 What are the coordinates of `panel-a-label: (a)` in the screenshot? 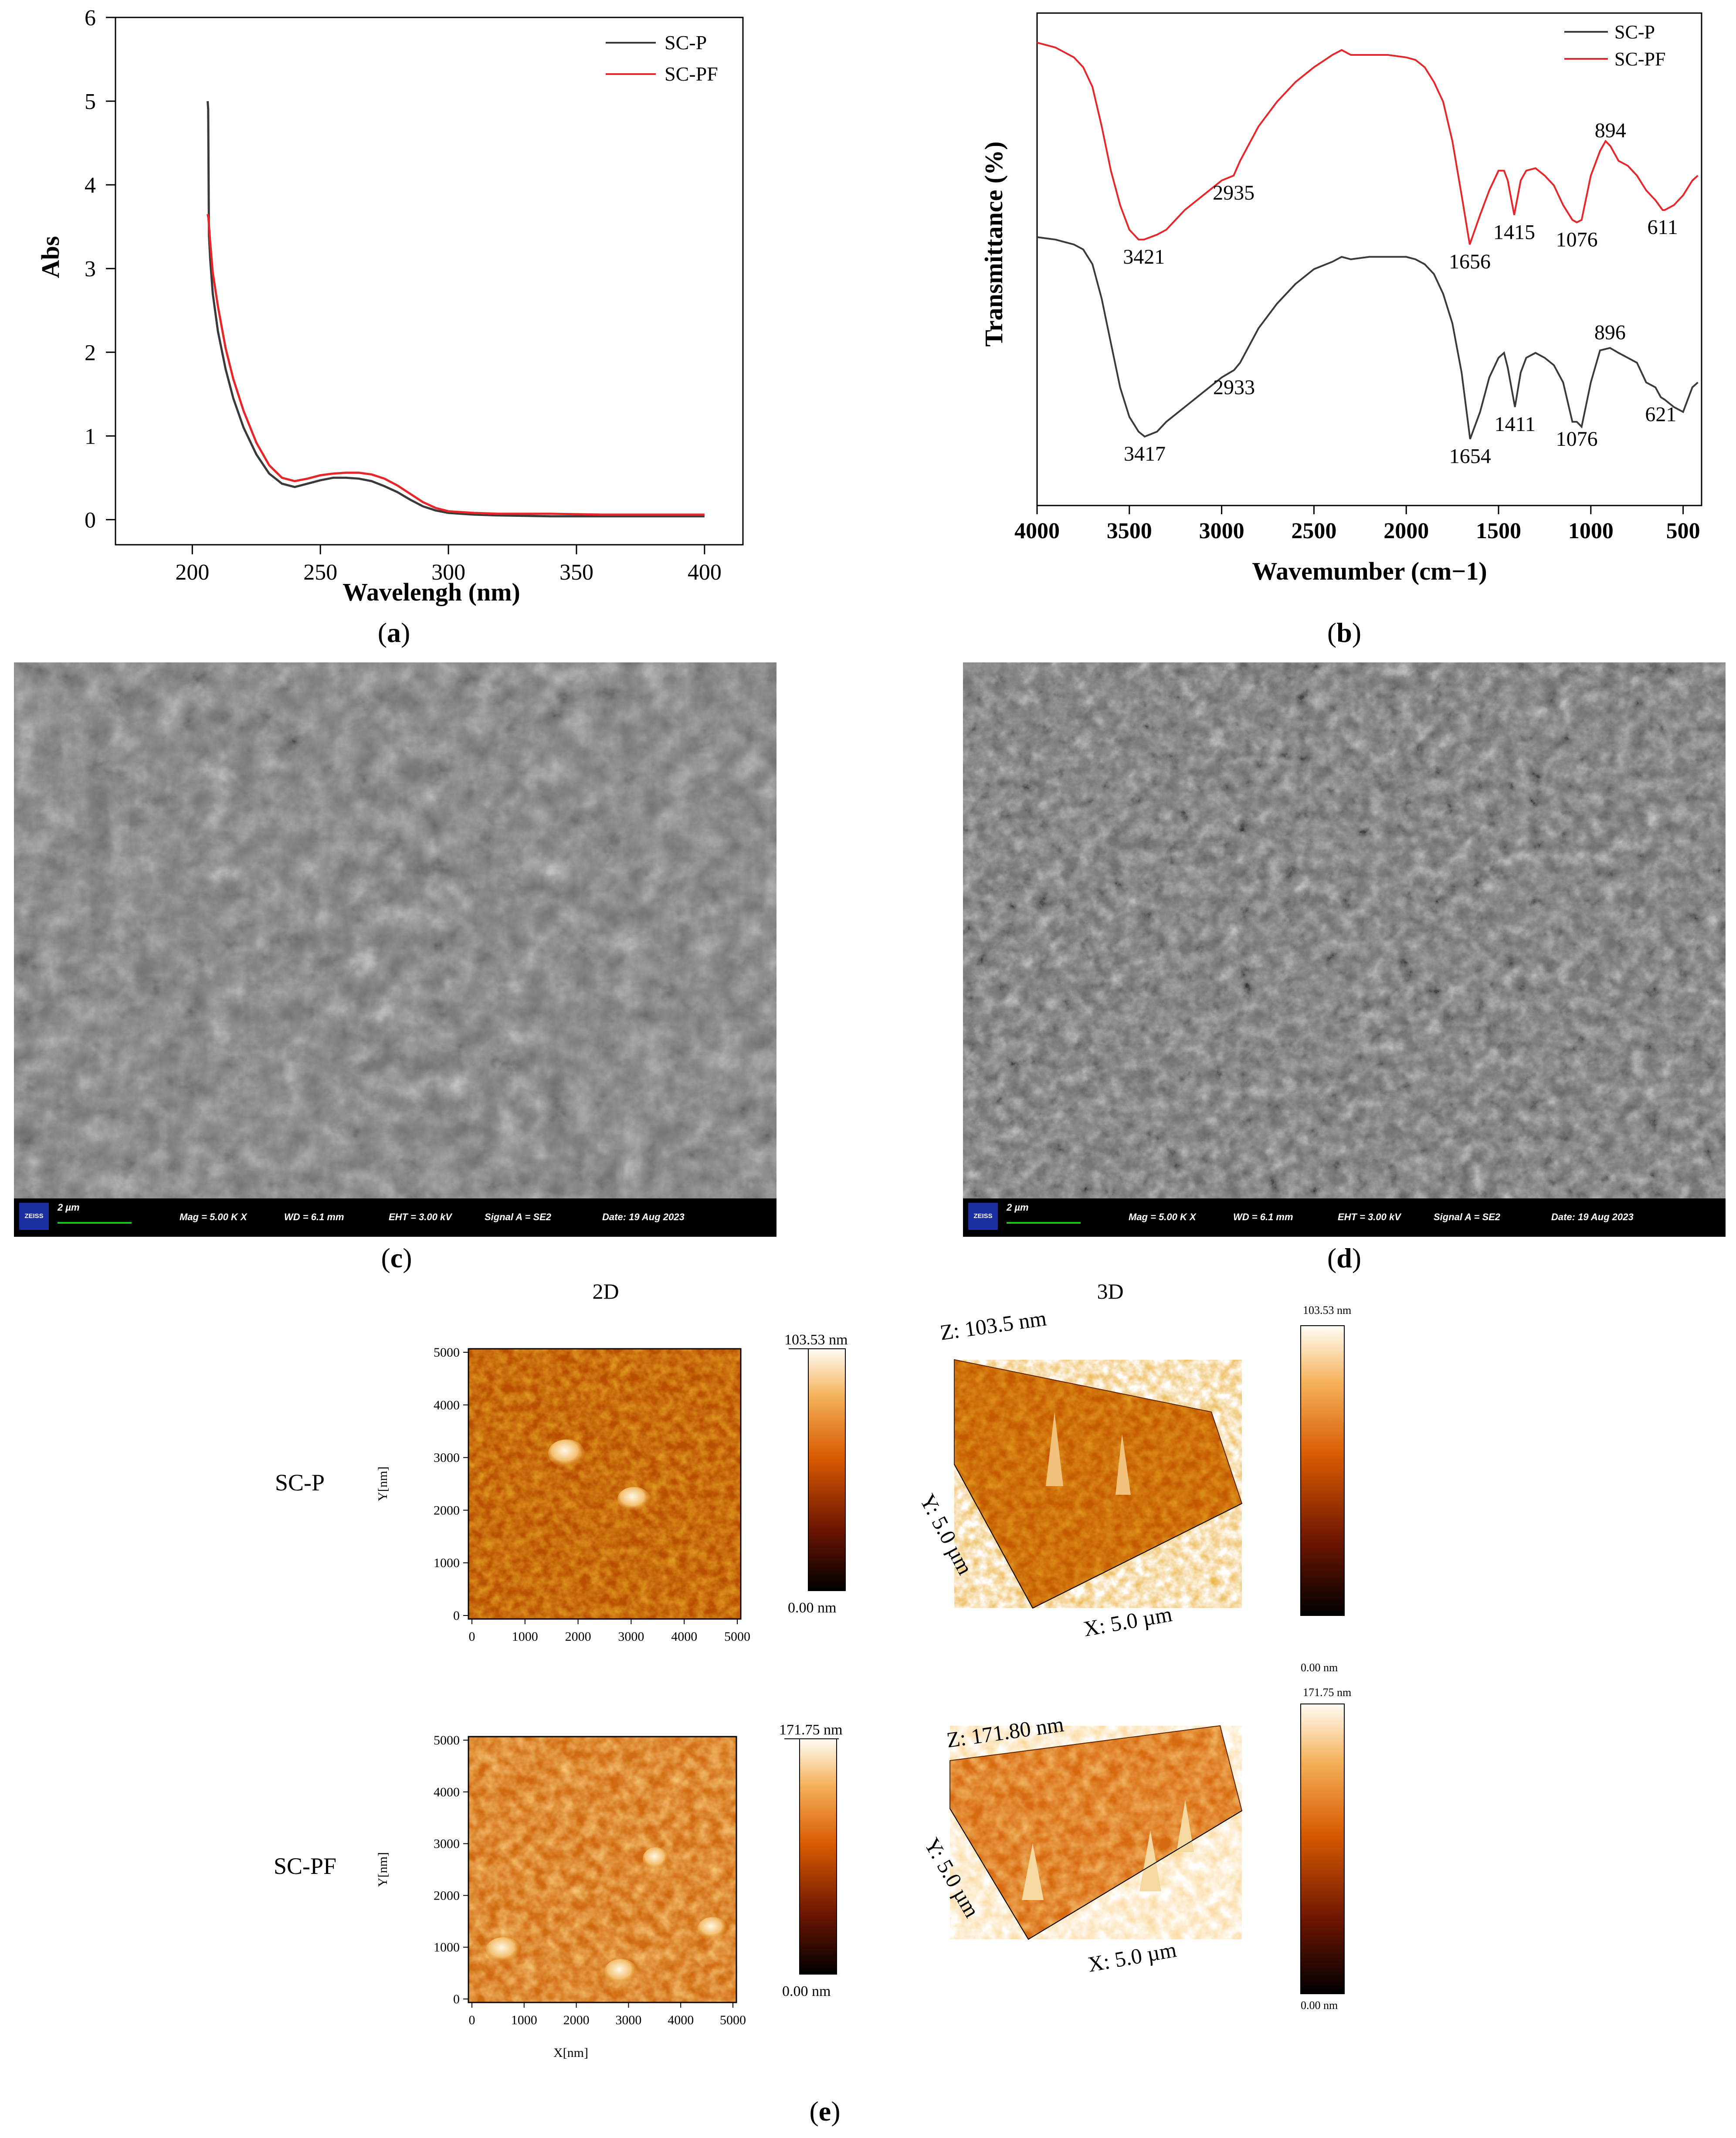 It's located at (393, 632).